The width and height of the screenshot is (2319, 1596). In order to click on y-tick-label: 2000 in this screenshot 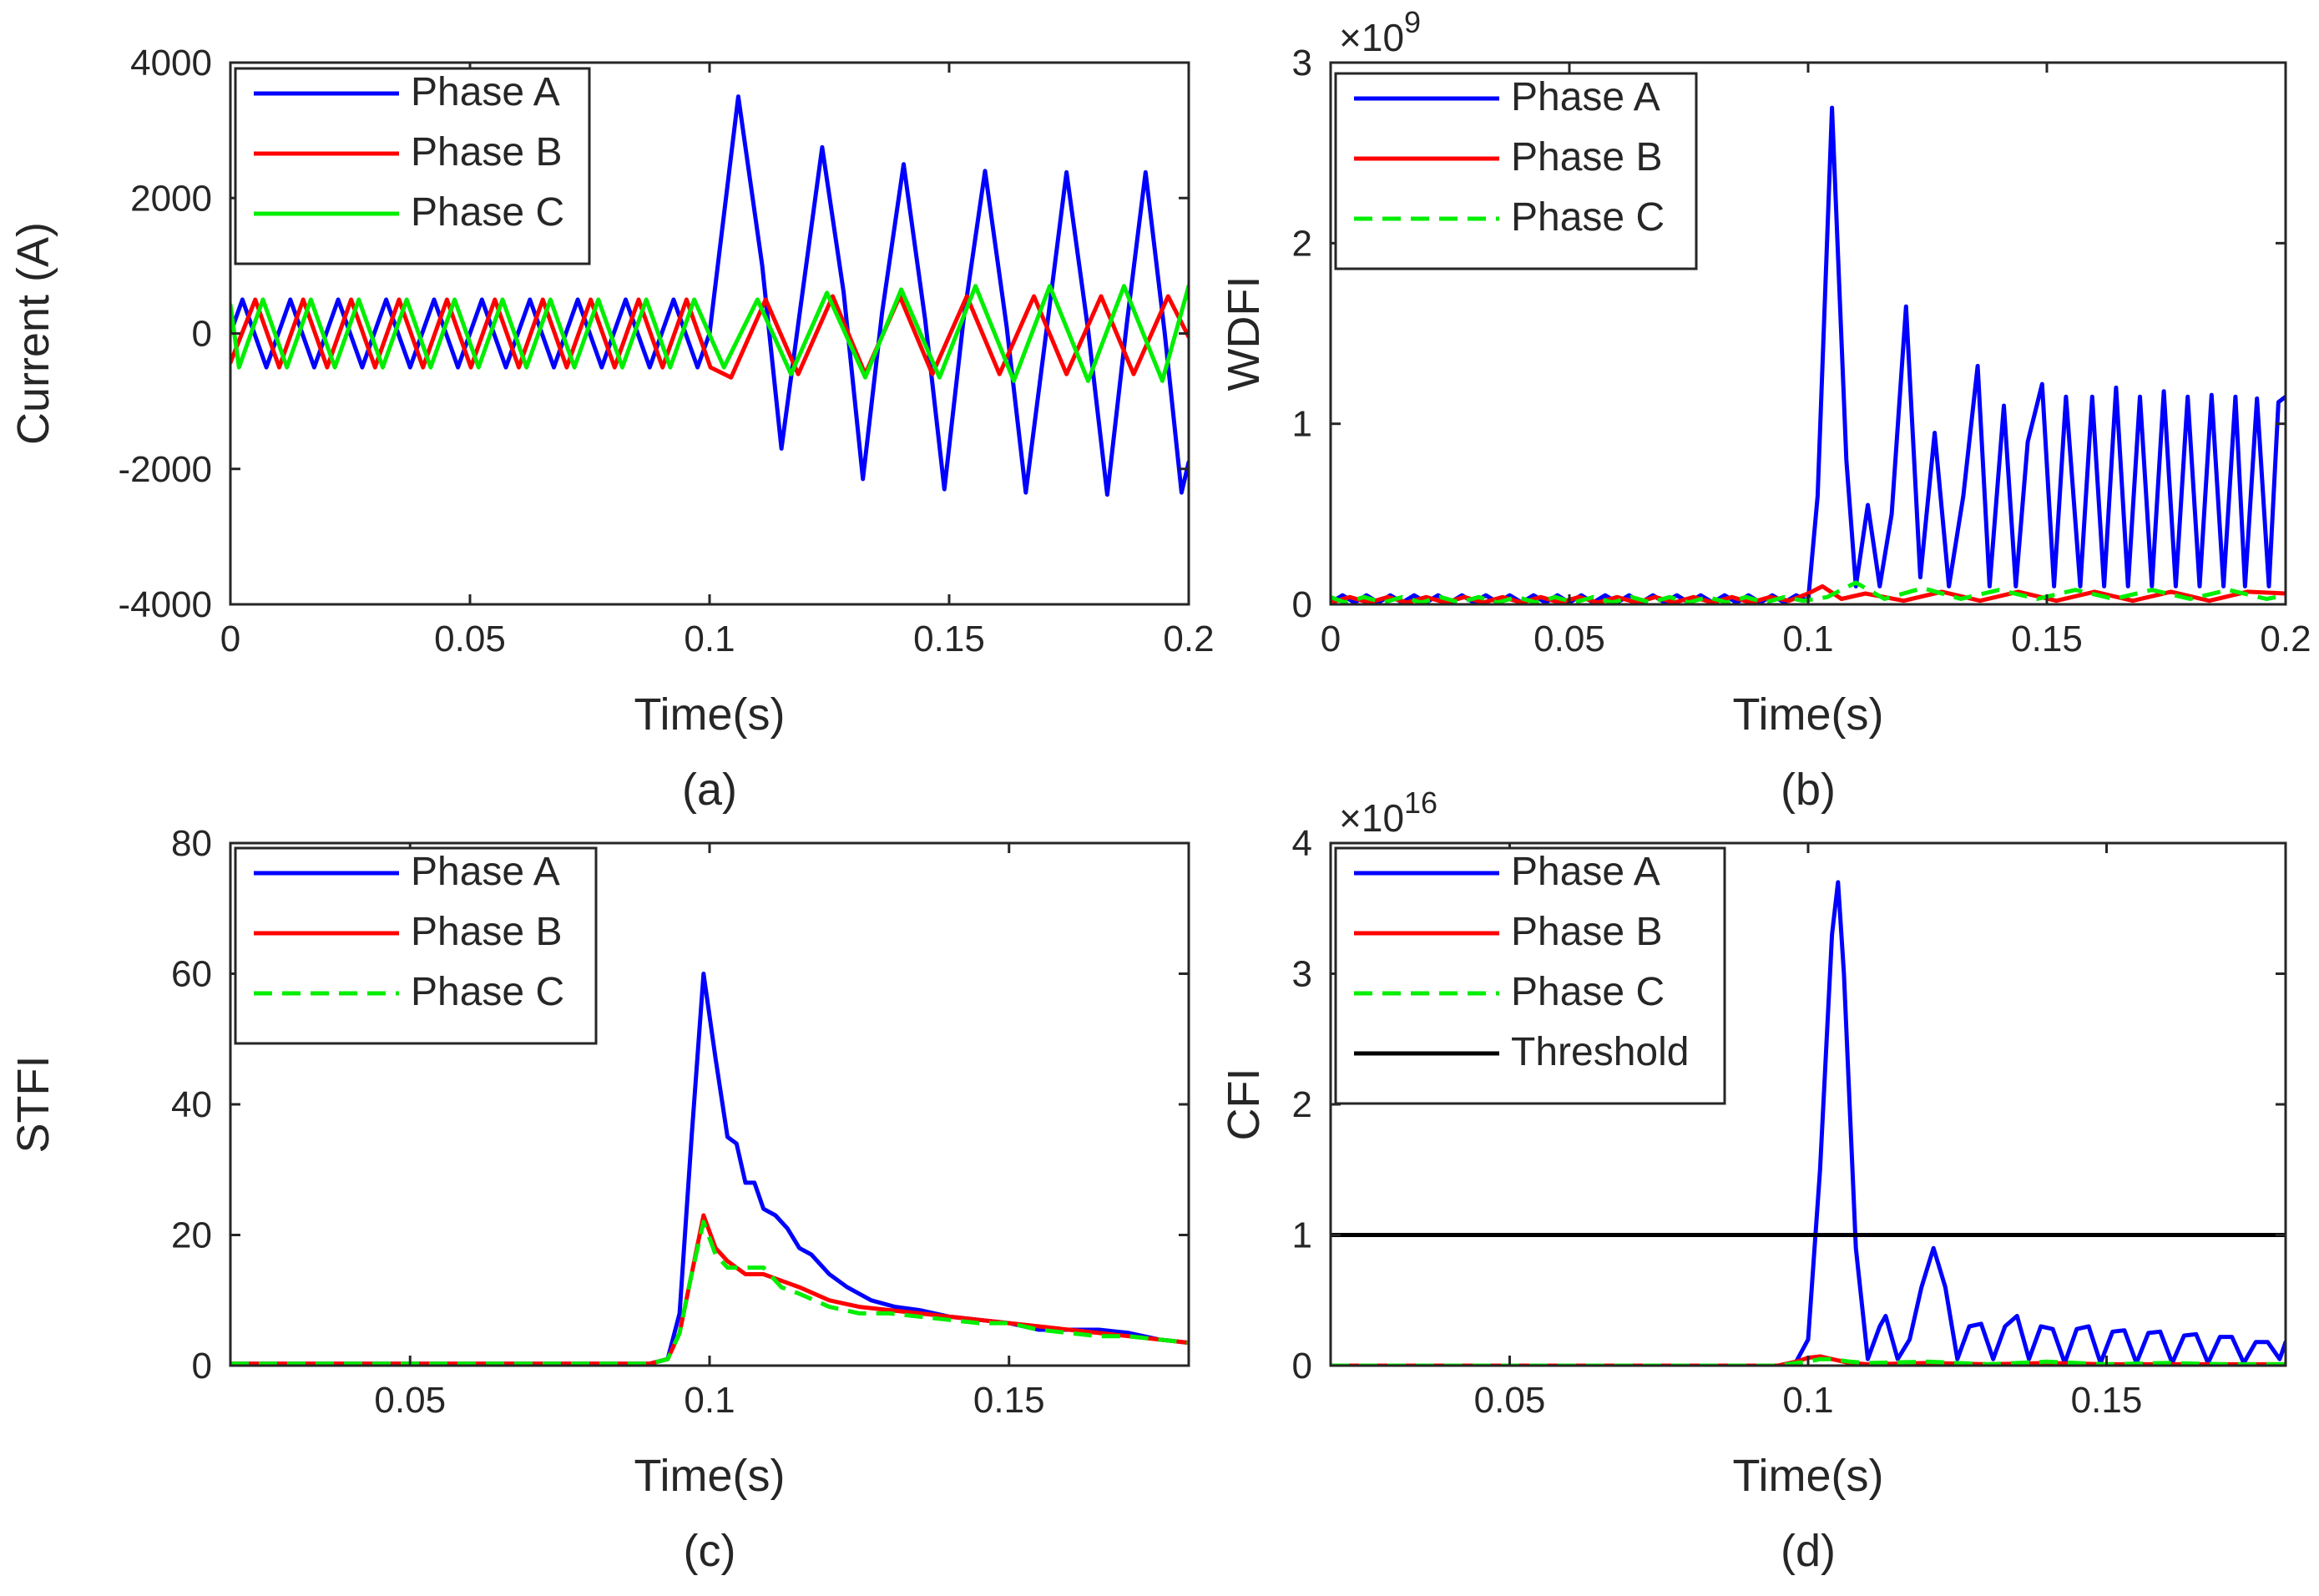, I will do `click(171, 198)`.